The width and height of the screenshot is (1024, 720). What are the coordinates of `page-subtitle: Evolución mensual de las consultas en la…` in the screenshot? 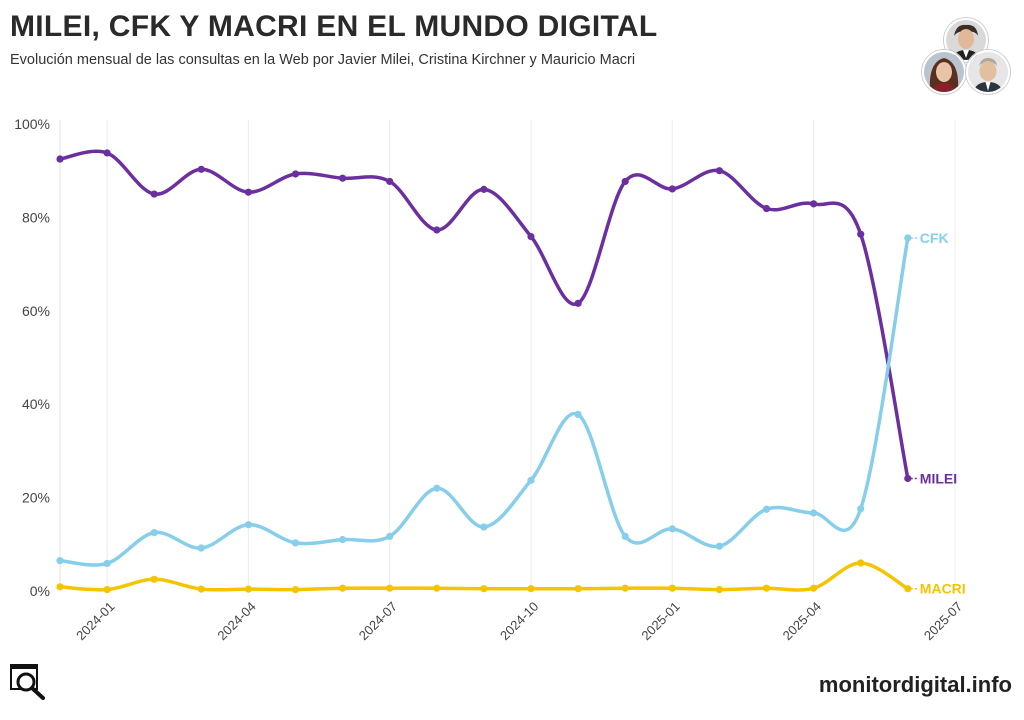 It's located at (323, 60).